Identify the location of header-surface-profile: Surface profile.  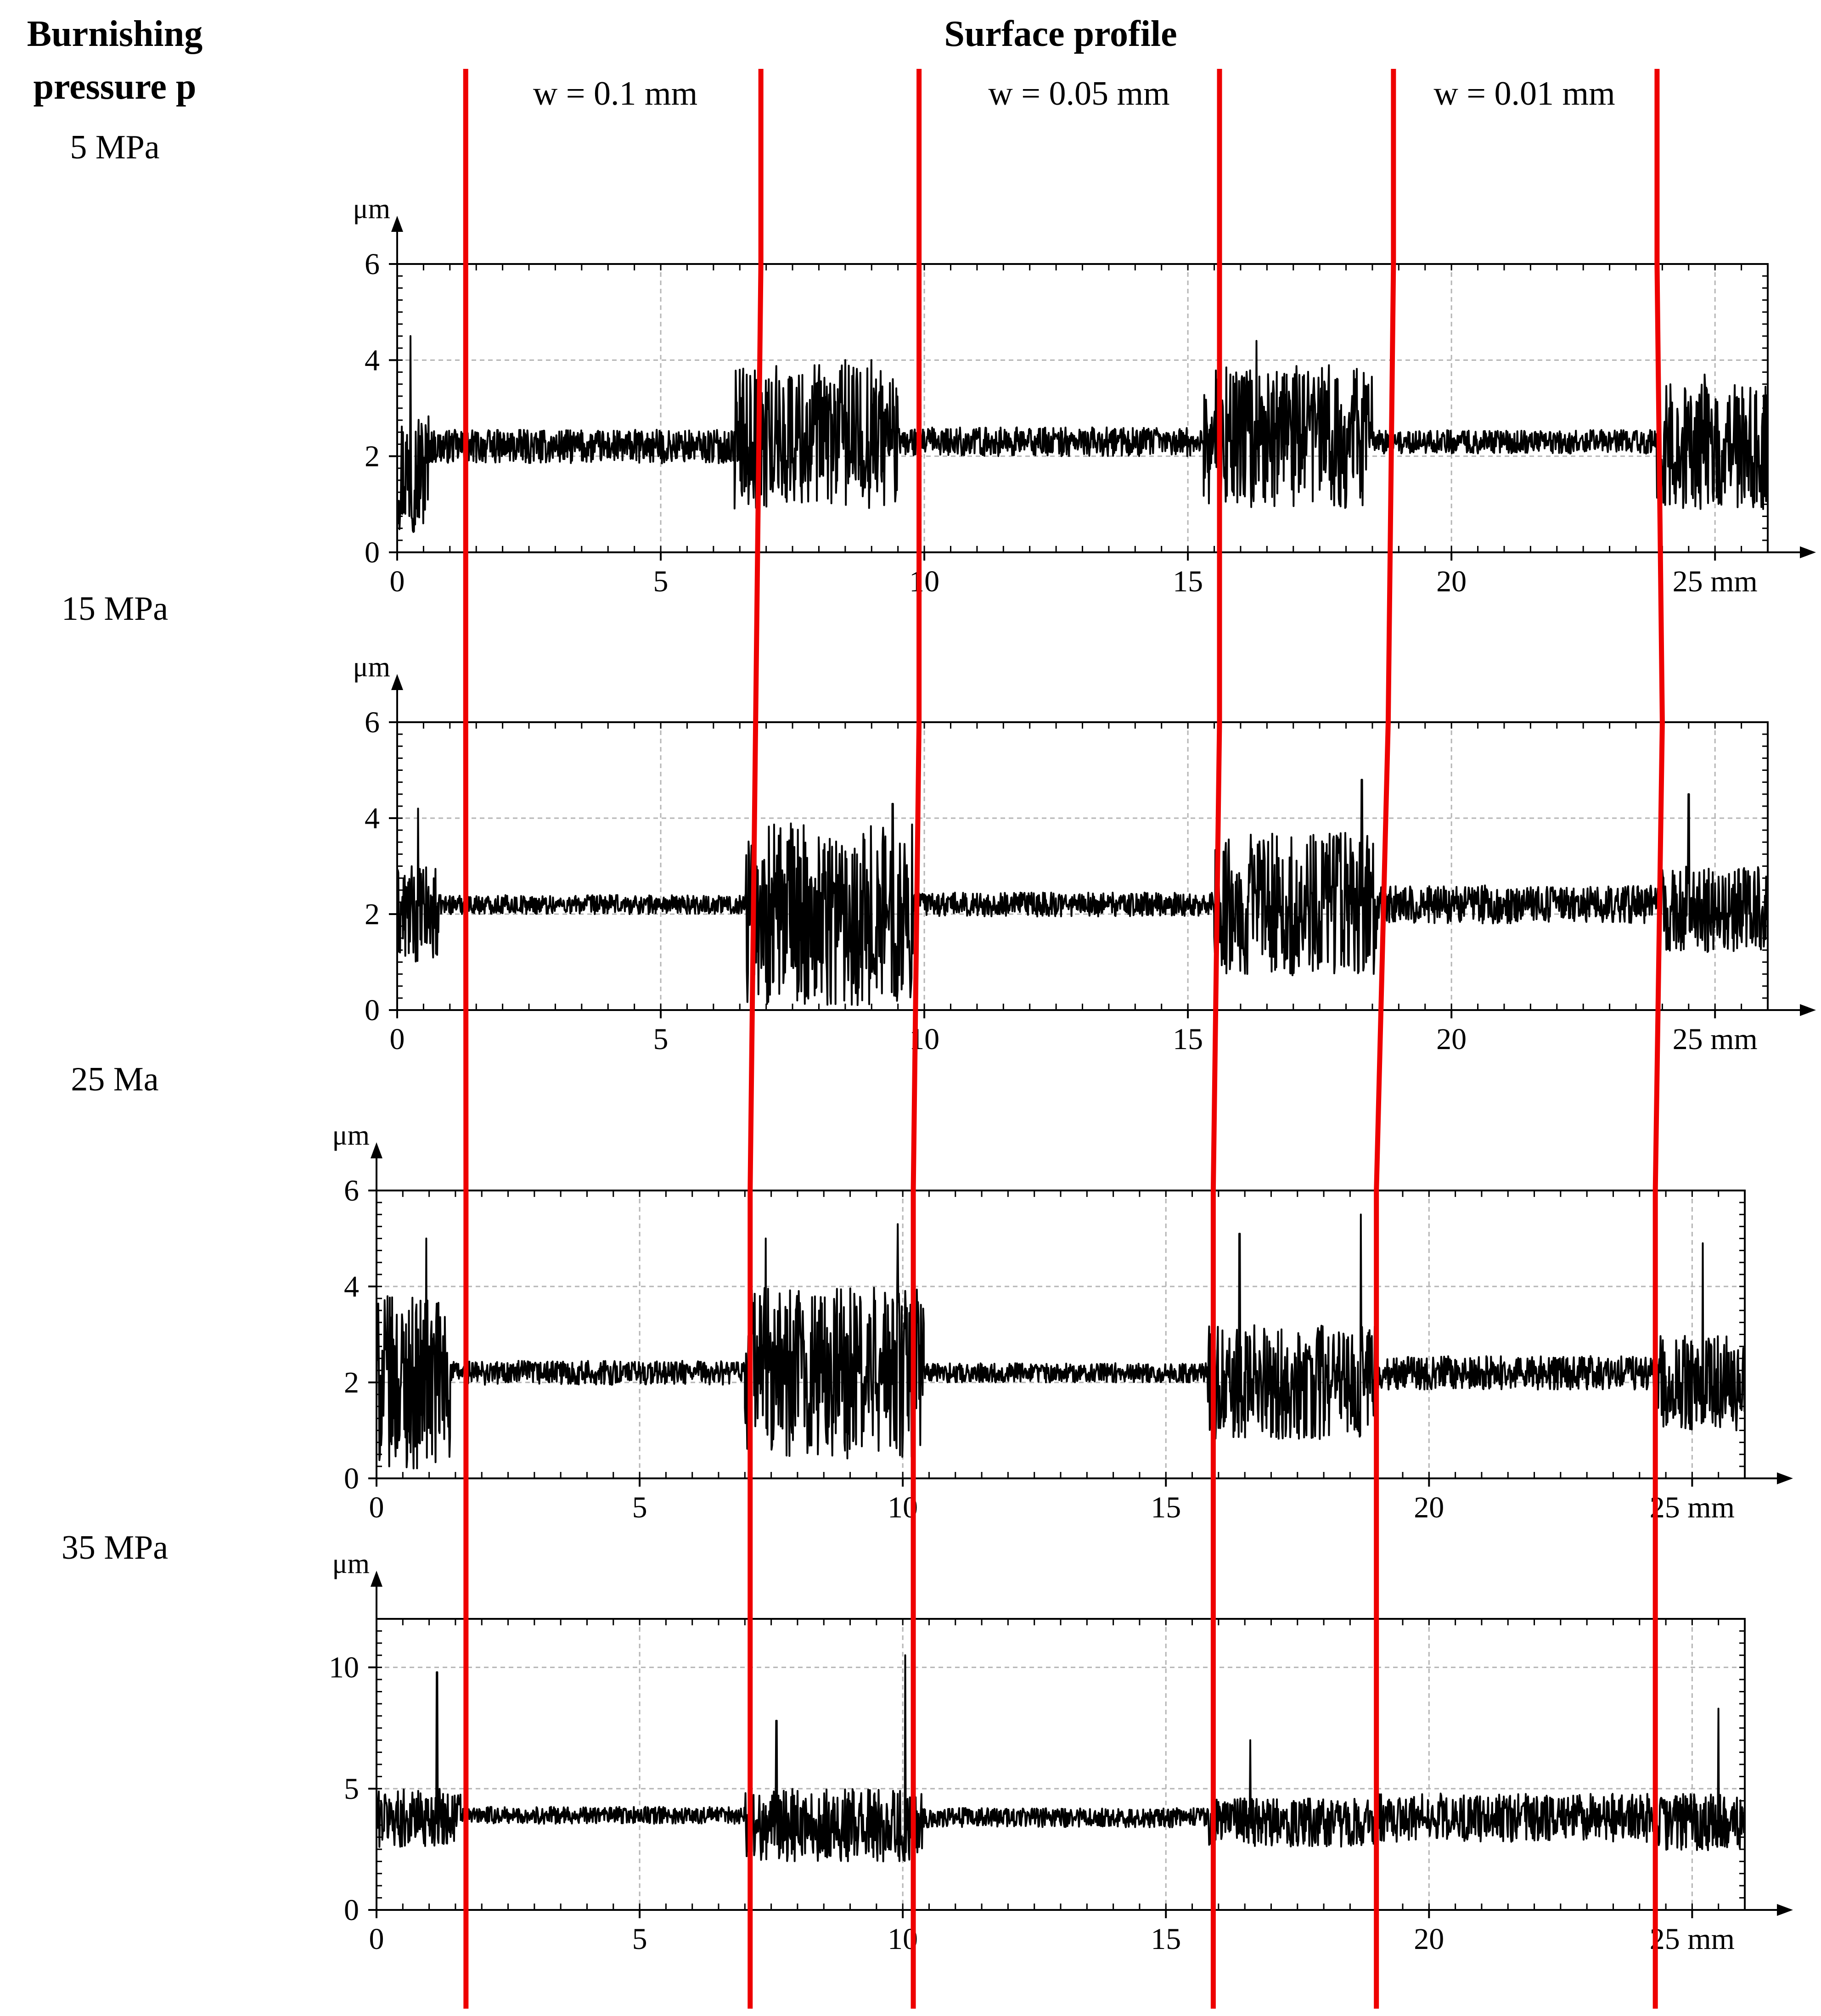
(1060, 34).